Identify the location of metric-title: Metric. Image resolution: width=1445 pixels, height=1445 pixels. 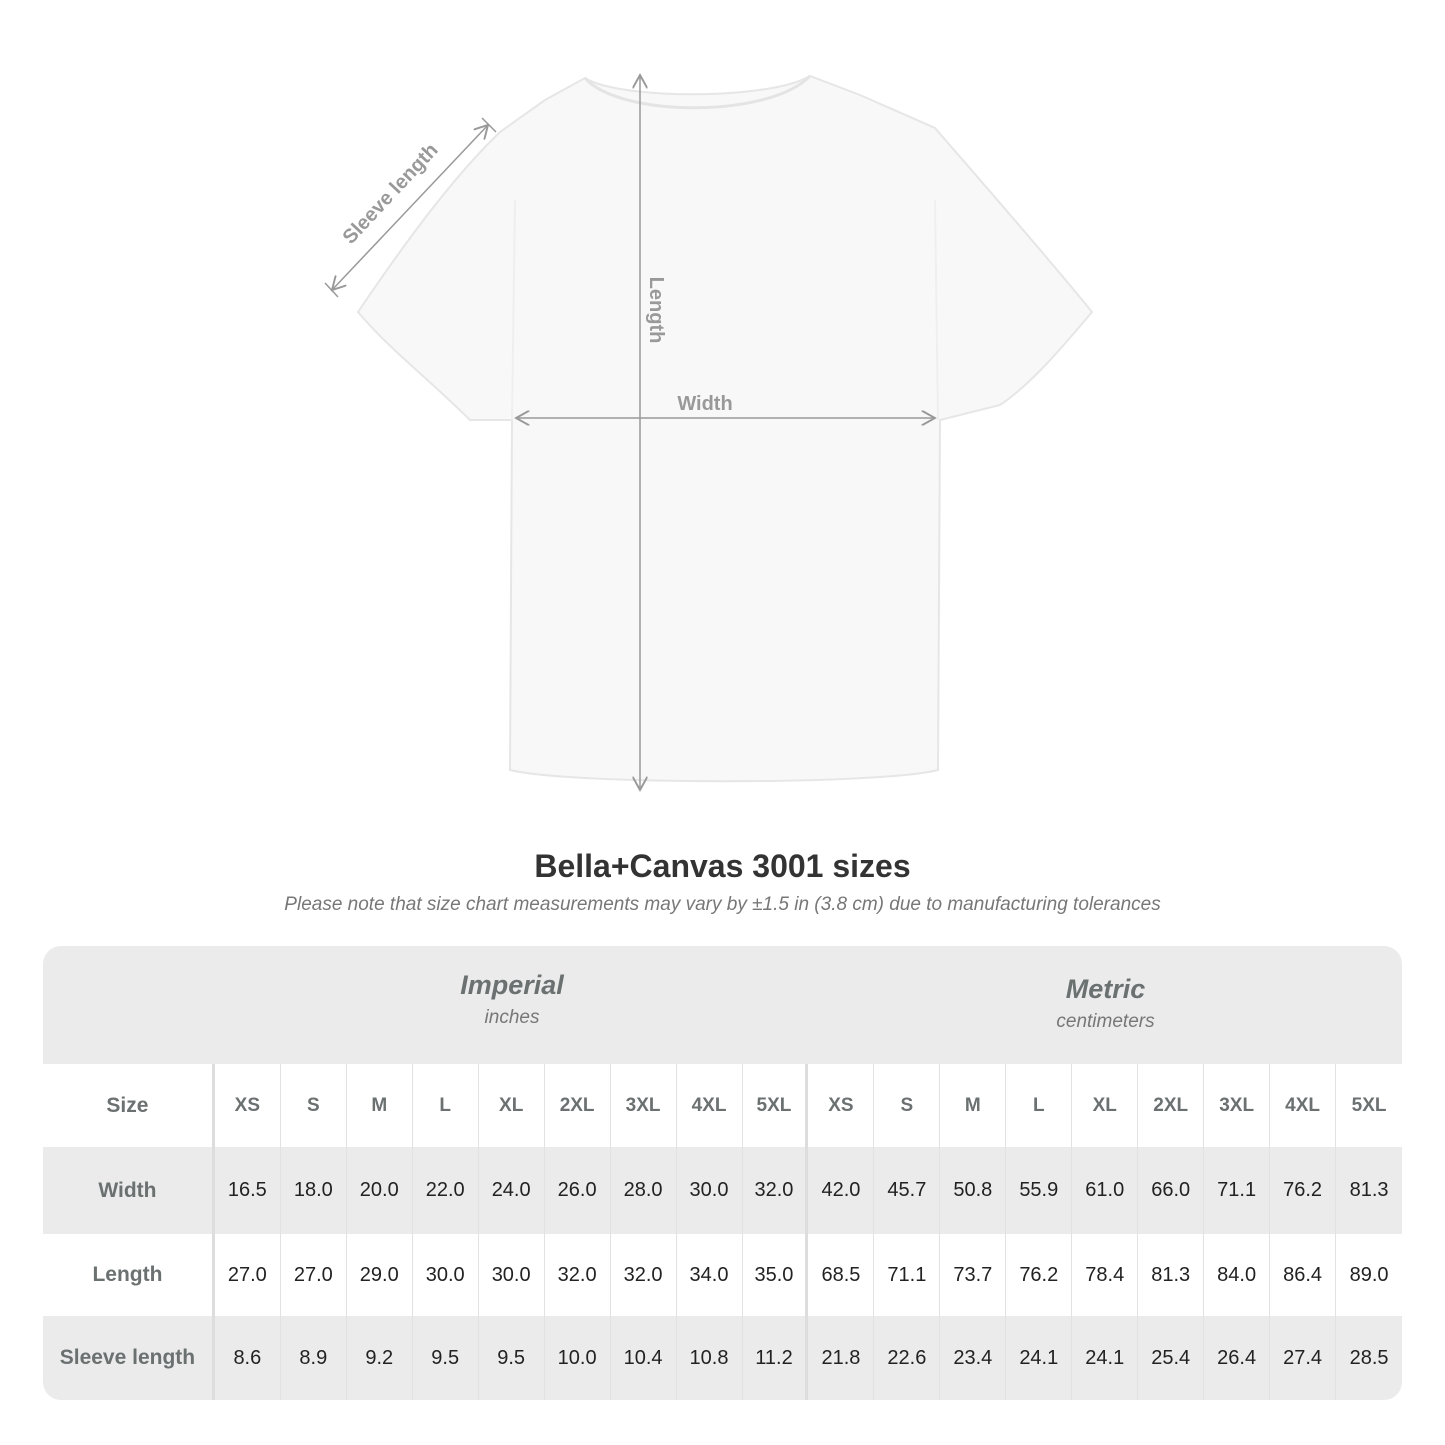
(1105, 989).